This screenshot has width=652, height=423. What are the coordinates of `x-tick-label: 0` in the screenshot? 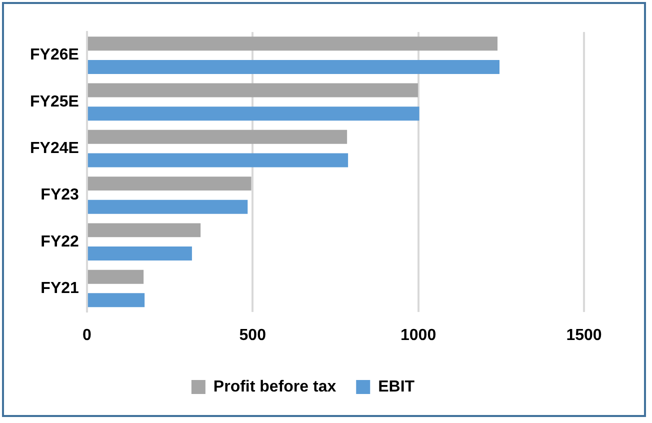 It's located at (87, 335).